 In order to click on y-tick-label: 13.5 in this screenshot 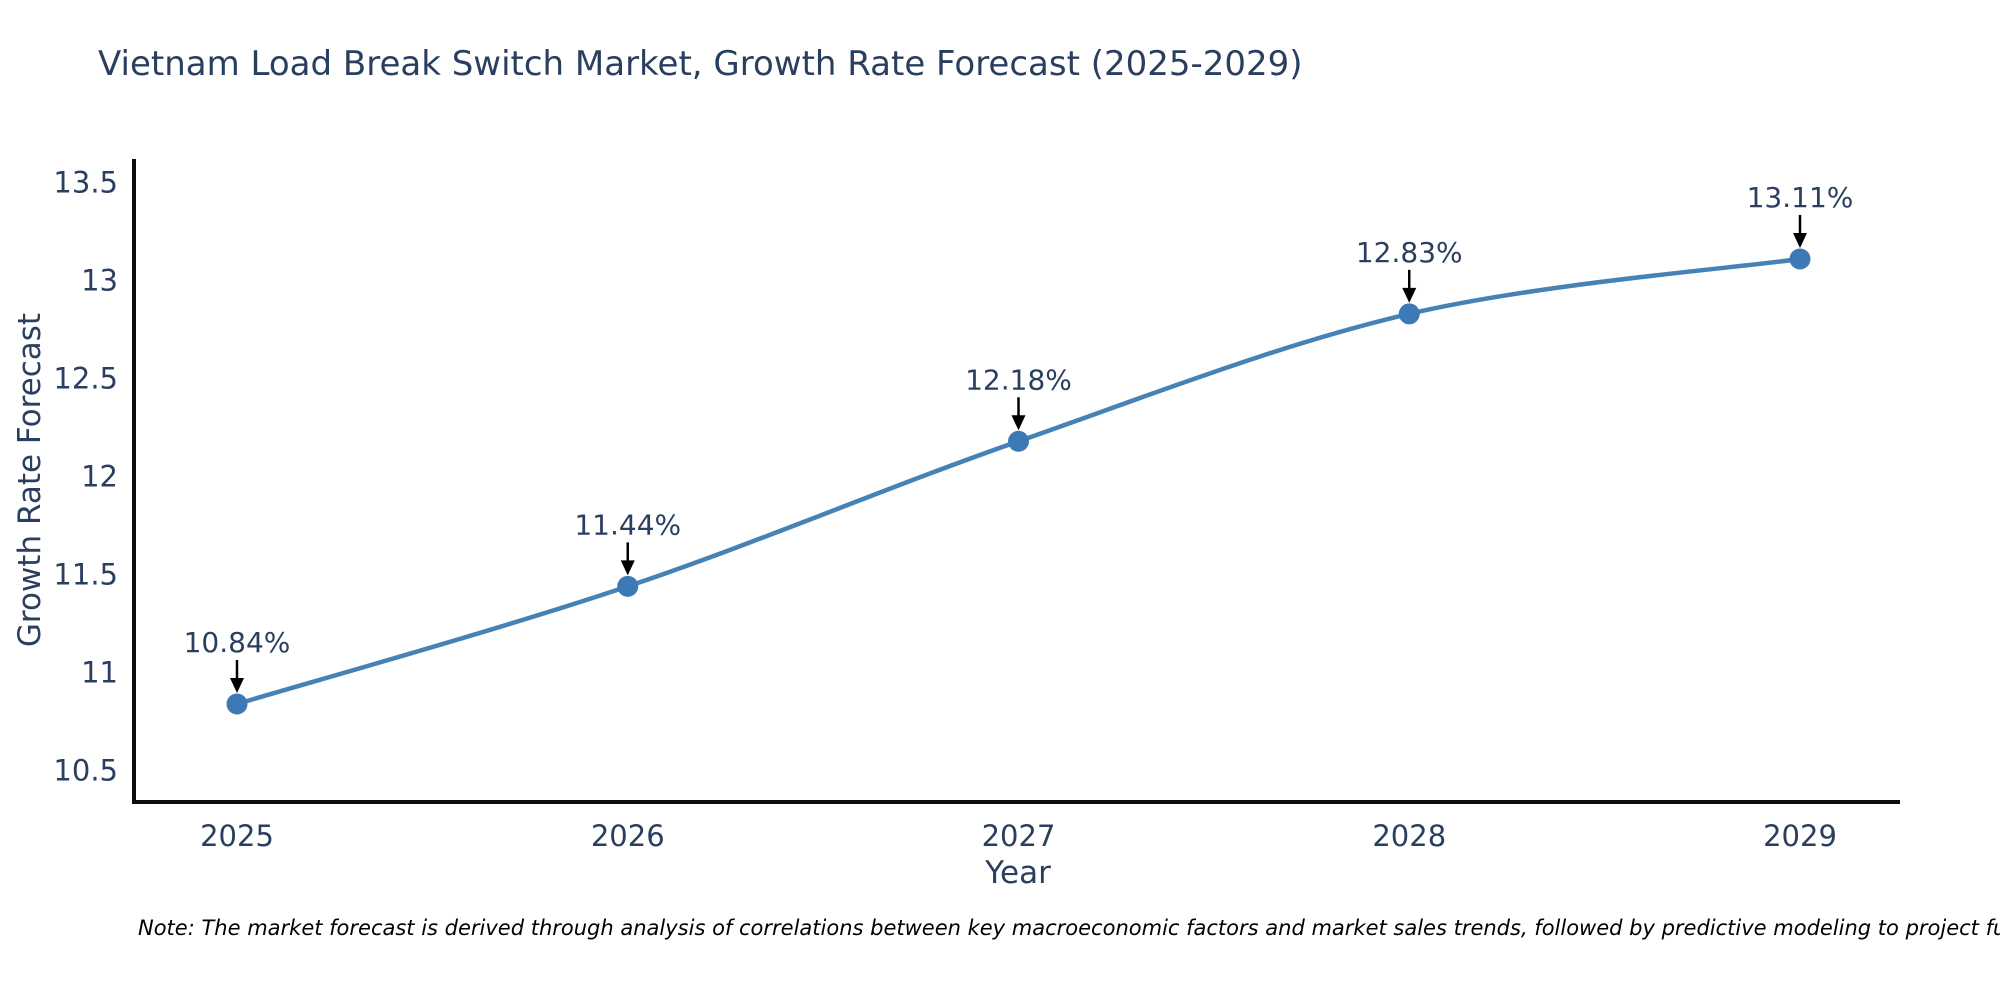, I will do `click(85, 183)`.